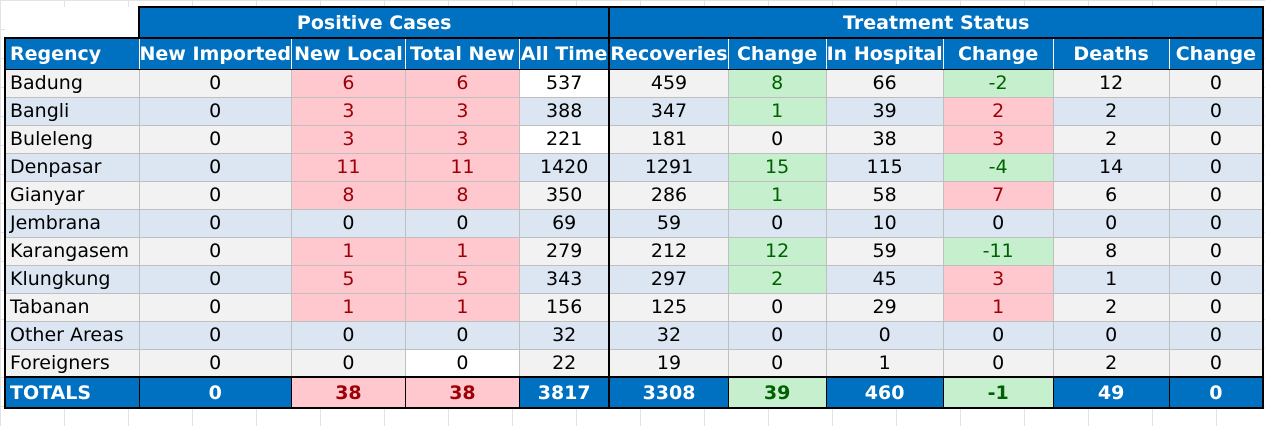 The width and height of the screenshot is (1265, 426). I want to click on regency-name: Bangli, so click(72, 111).